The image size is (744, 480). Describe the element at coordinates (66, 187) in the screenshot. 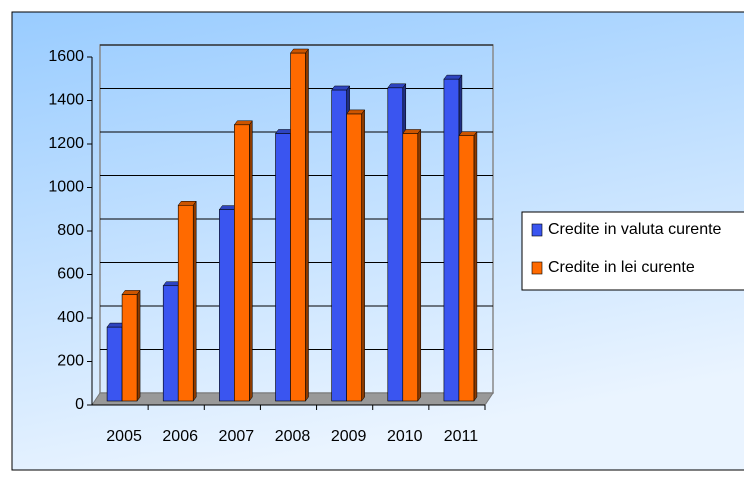

I see `y-tick-label: 1000` at that location.